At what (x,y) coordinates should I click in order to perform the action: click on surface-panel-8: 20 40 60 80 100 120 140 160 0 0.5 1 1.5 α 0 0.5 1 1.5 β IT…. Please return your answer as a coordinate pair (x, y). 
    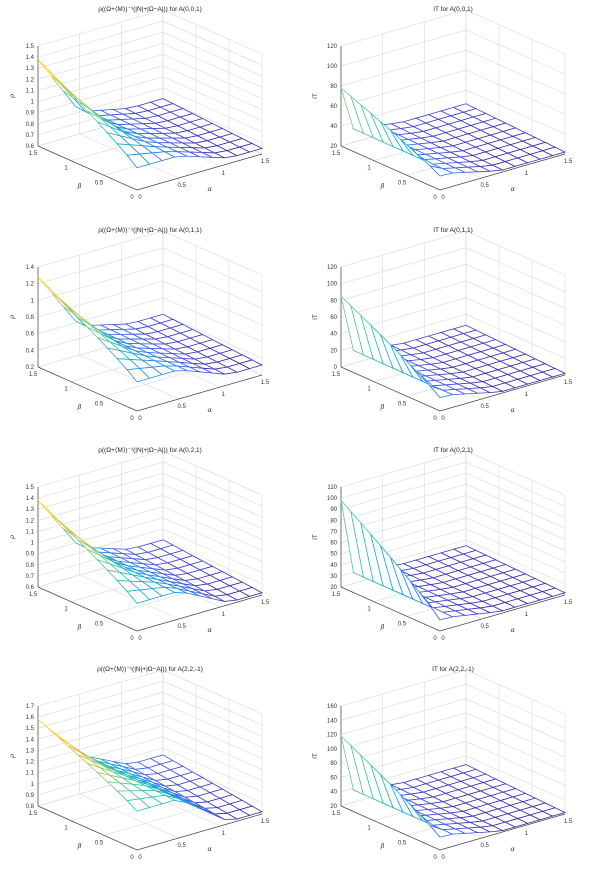
    Looking at the image, I should click on (442, 763).